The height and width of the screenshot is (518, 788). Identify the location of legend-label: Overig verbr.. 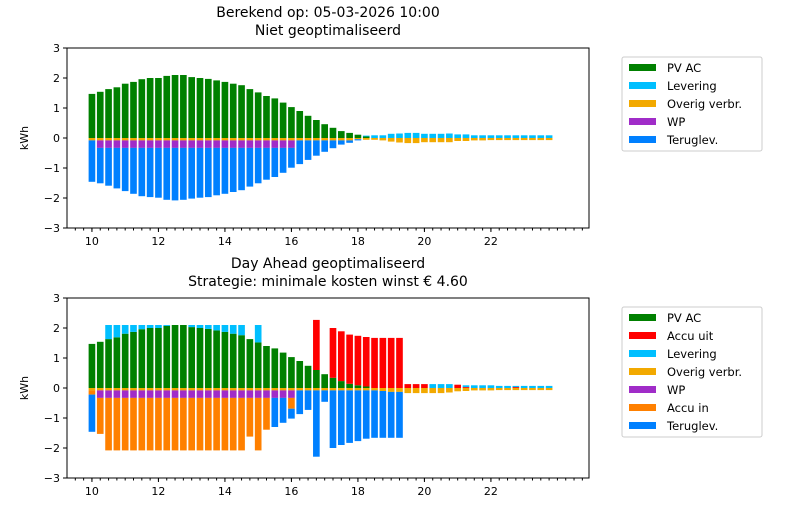
(704, 104).